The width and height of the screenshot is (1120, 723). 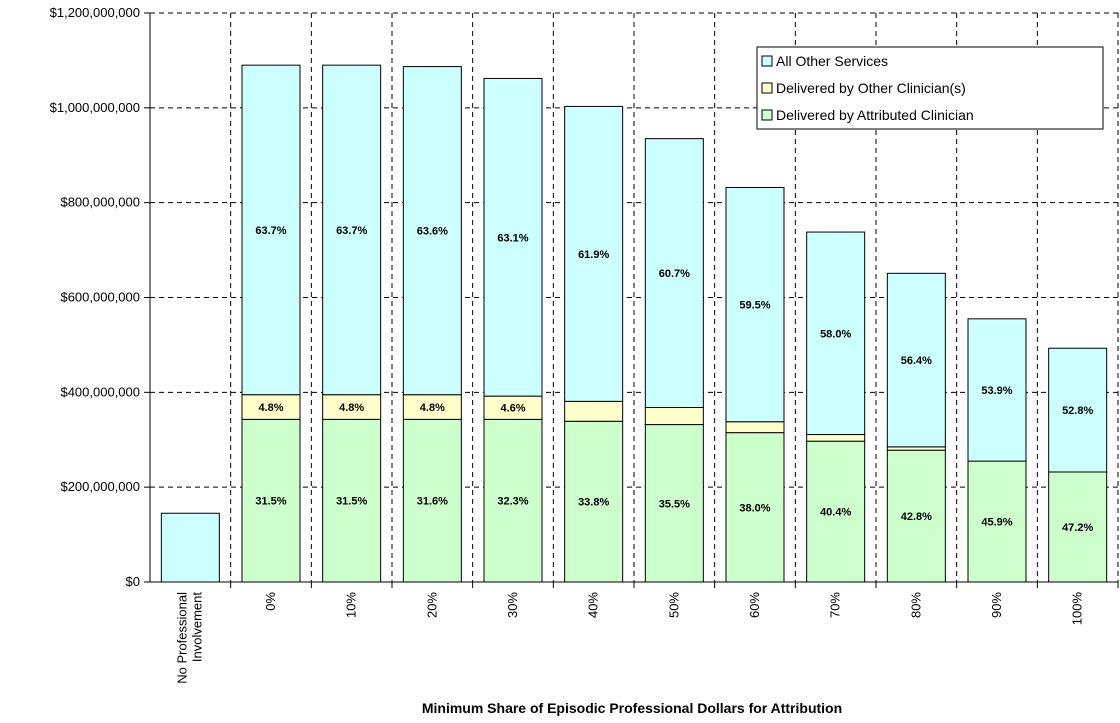 I want to click on data-label: 40.4%, so click(x=835, y=513).